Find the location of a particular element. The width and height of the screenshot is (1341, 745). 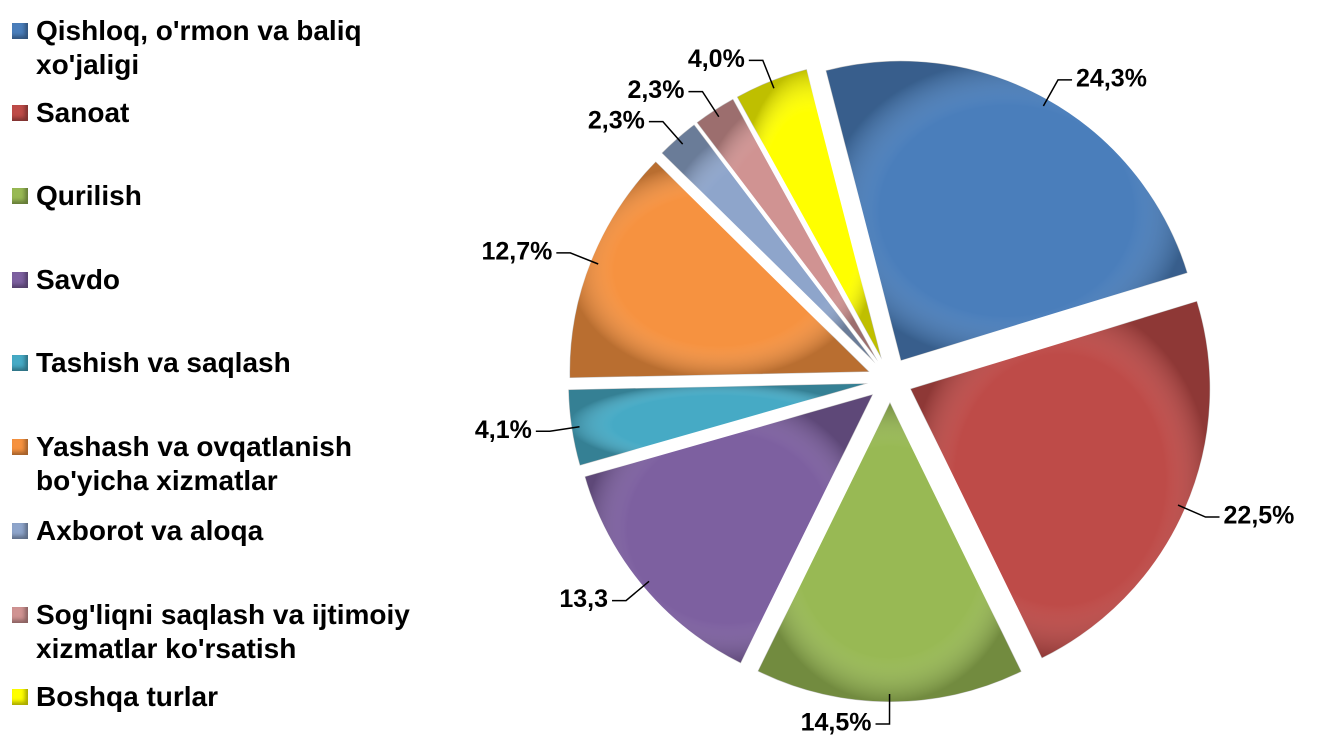

legend-item: Tashish va saqlash is located at coordinates (227, 363).